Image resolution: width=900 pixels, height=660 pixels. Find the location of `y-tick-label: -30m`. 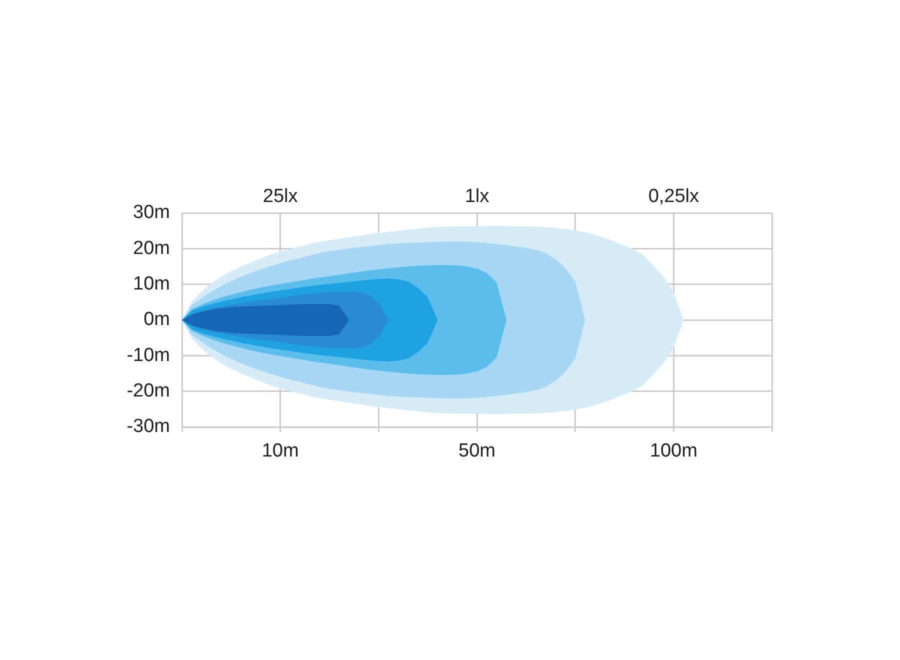

y-tick-label: -30m is located at coordinates (148, 427).